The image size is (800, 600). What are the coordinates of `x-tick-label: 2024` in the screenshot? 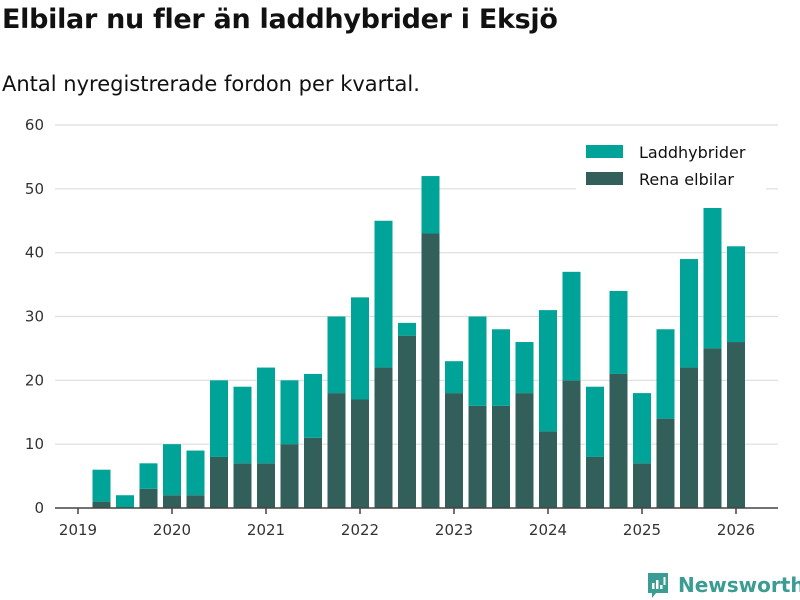 It's located at (548, 530).